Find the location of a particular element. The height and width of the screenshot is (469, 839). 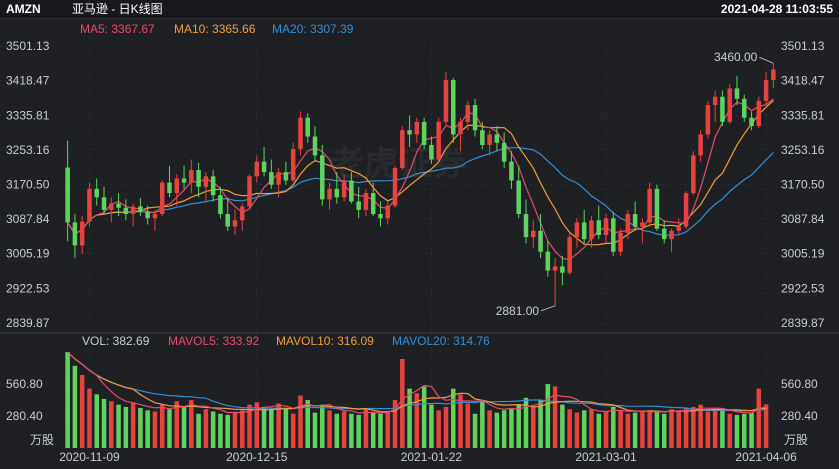

max-leader is located at coordinates (766, 60).